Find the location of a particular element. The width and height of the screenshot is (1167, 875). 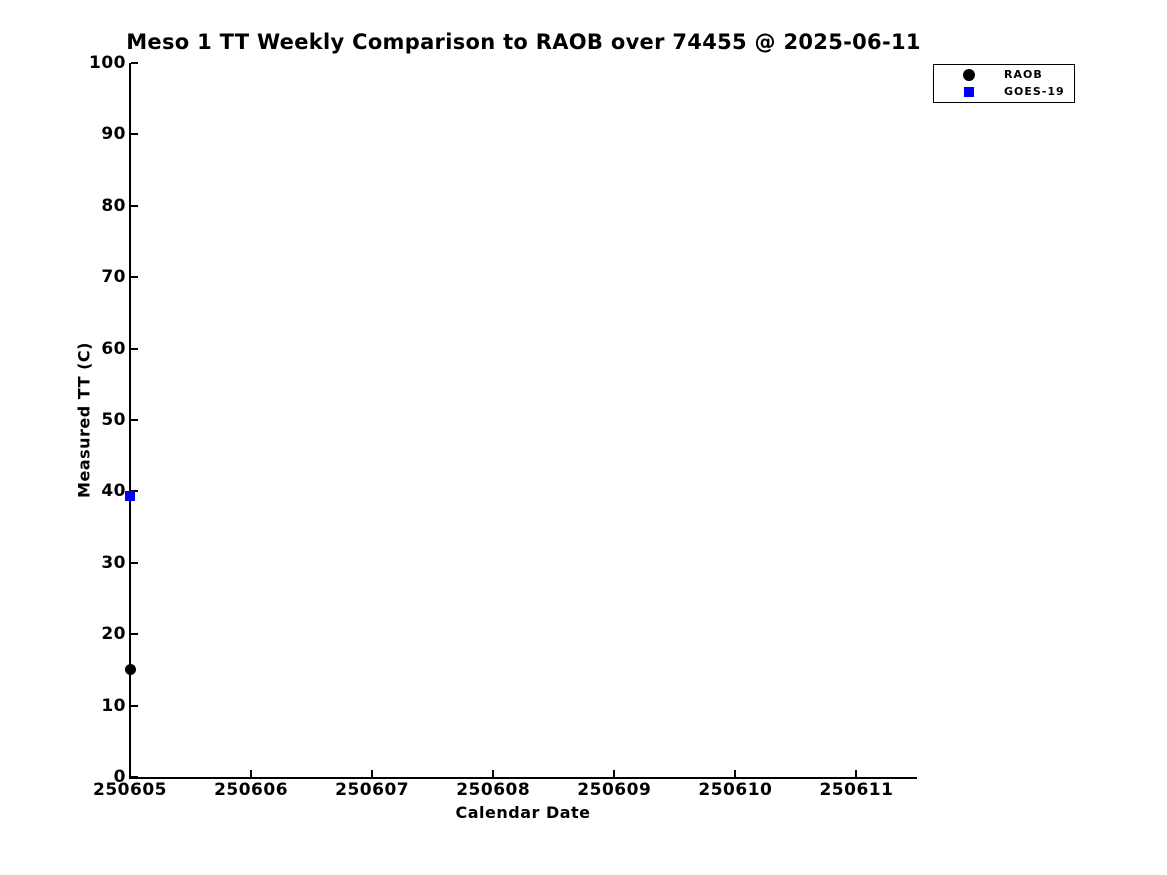

y-axis-line is located at coordinates (130, 421).